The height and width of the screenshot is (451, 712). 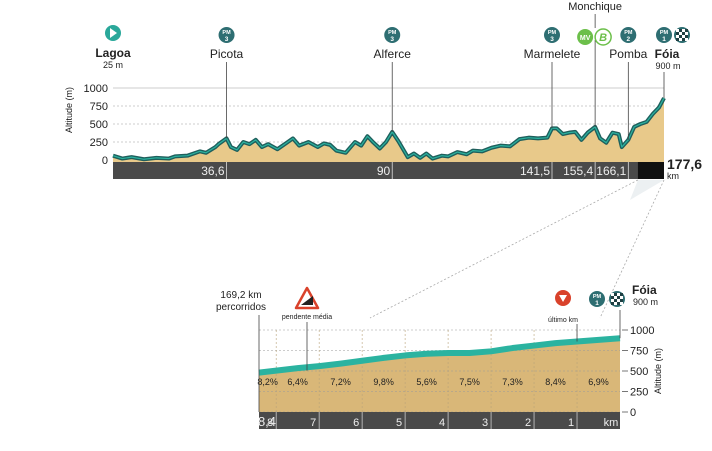 I want to click on marker-name: Fóia, so click(x=667, y=54).